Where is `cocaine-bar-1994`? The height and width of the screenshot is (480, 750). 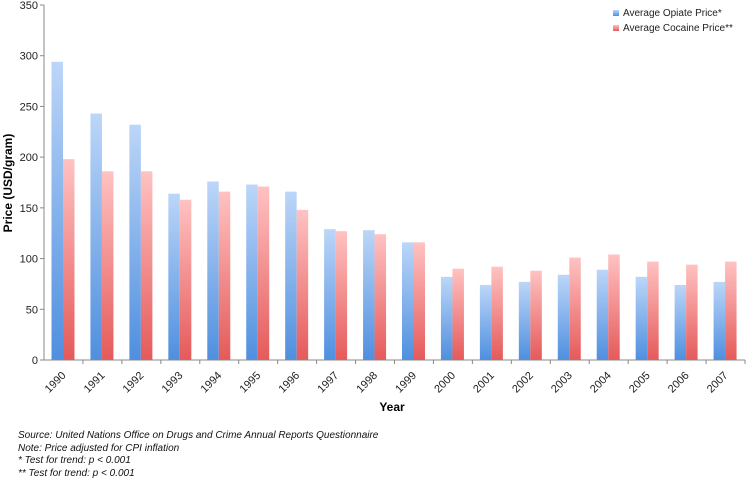
cocaine-bar-1994 is located at coordinates (225, 276).